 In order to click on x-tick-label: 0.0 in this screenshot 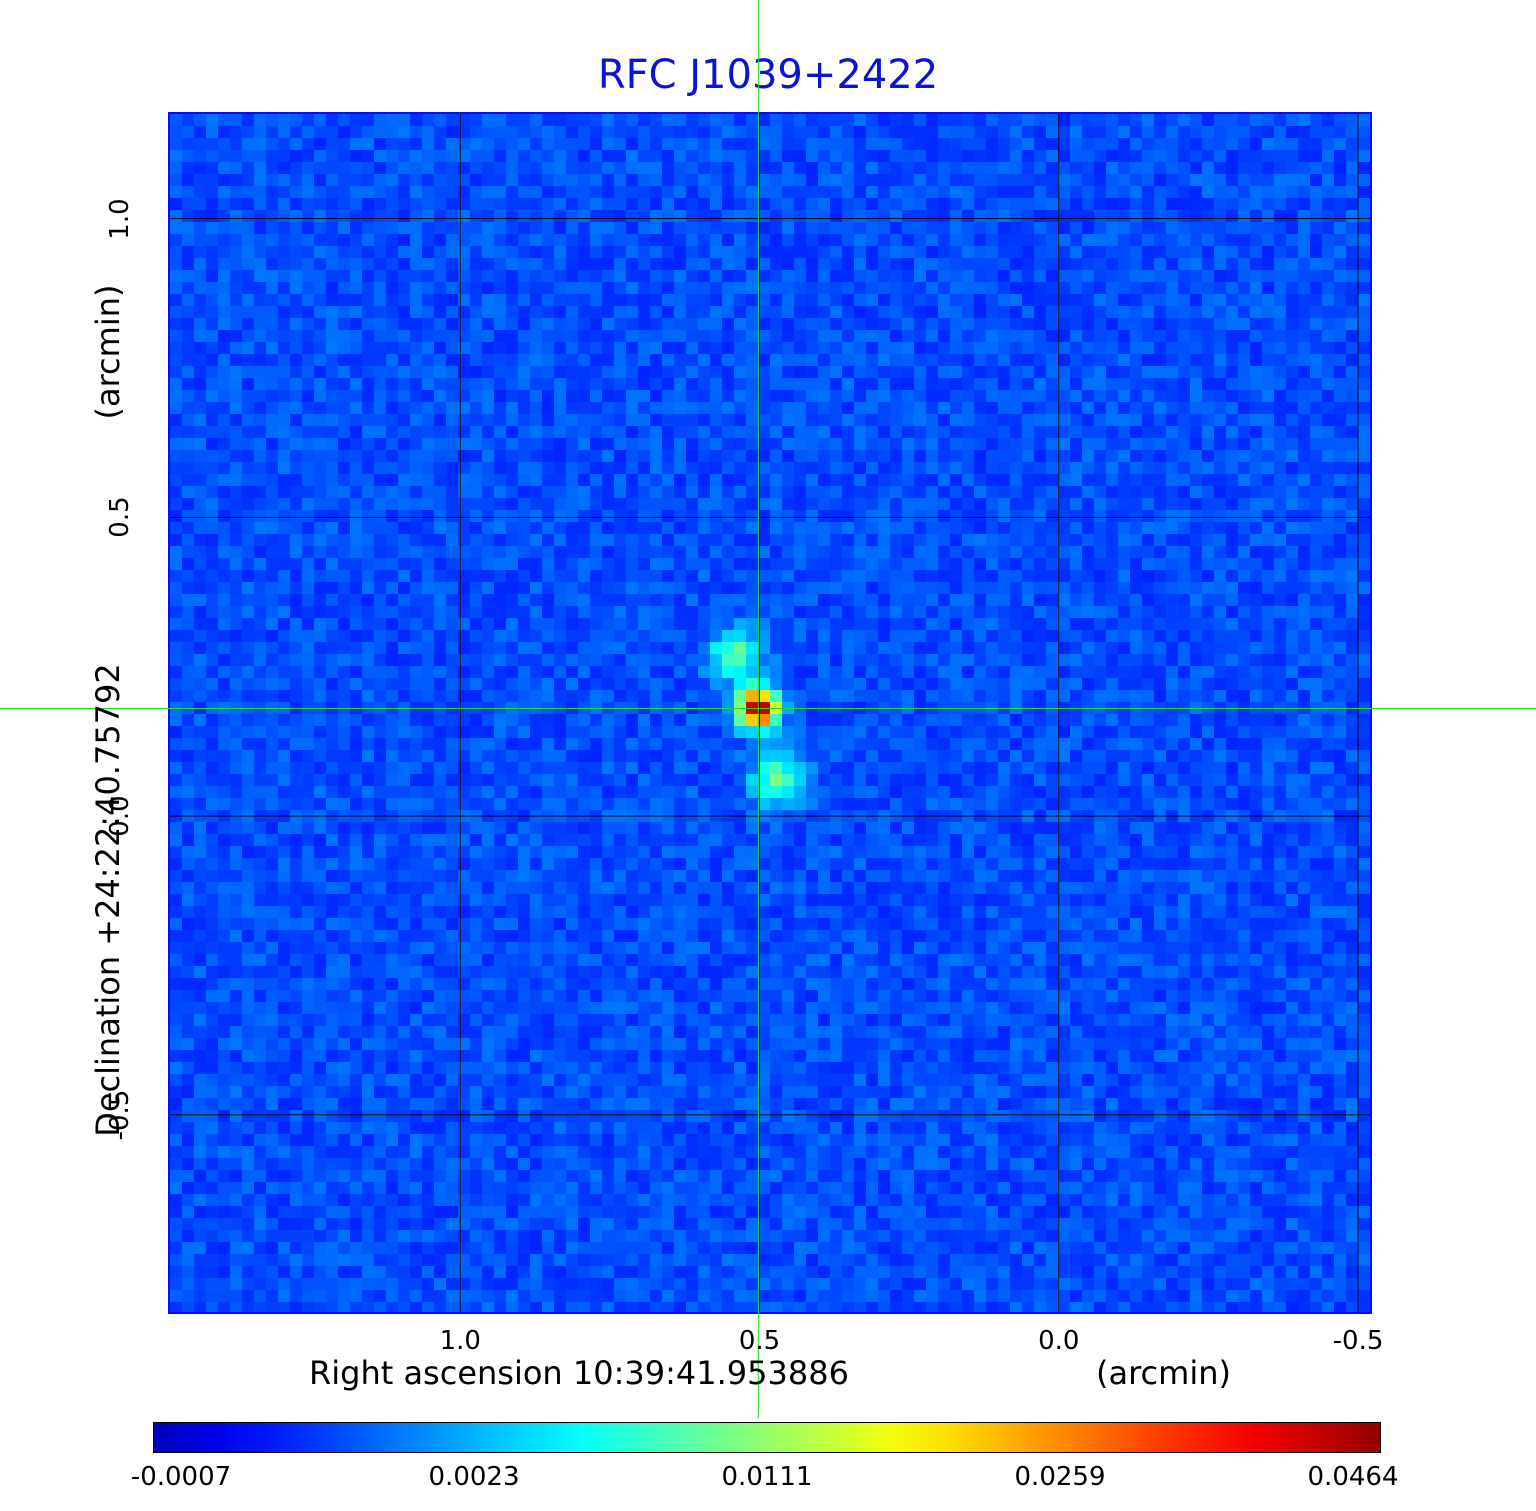, I will do `click(1059, 1341)`.